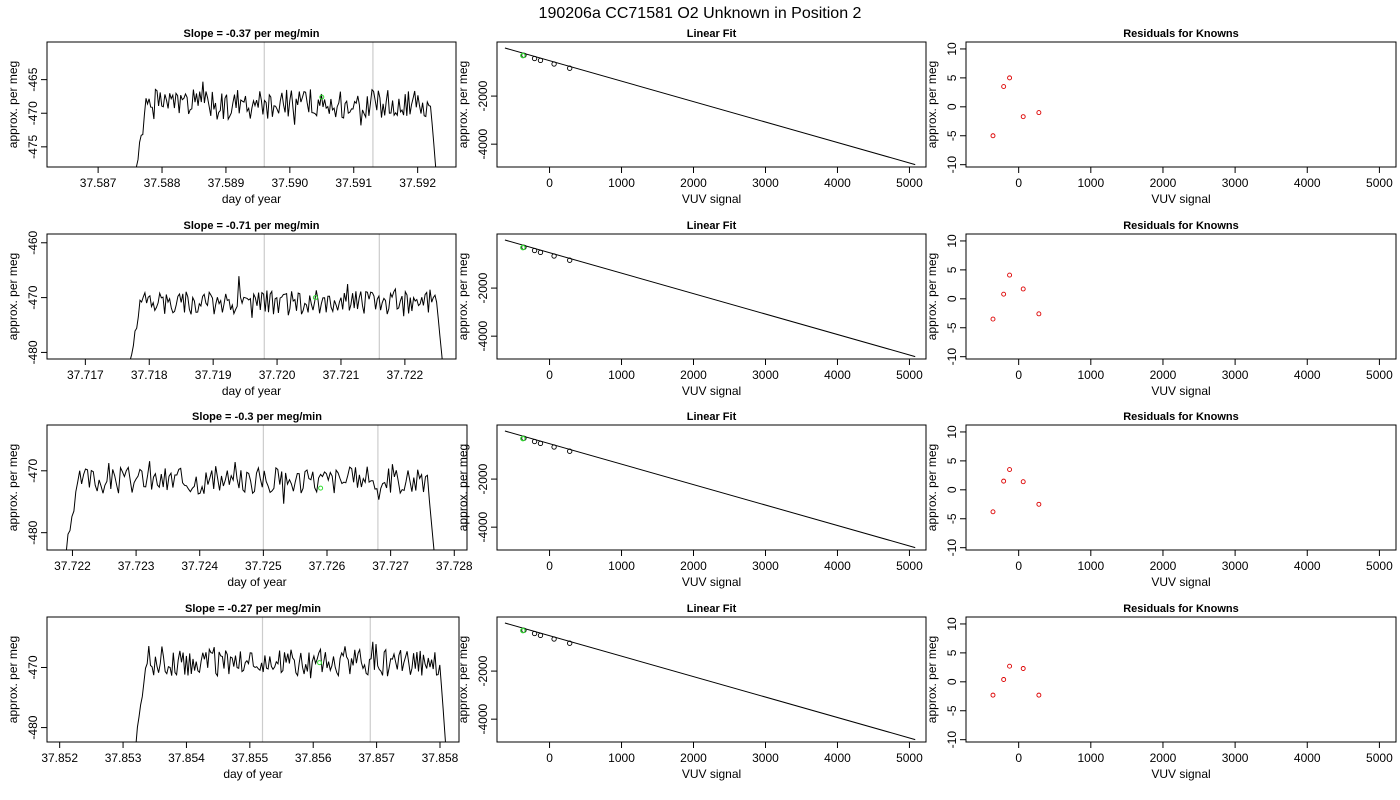 The width and height of the screenshot is (1400, 800). Describe the element at coordinates (98, 183) in the screenshot. I see `x-tick-label: 37.587` at that location.